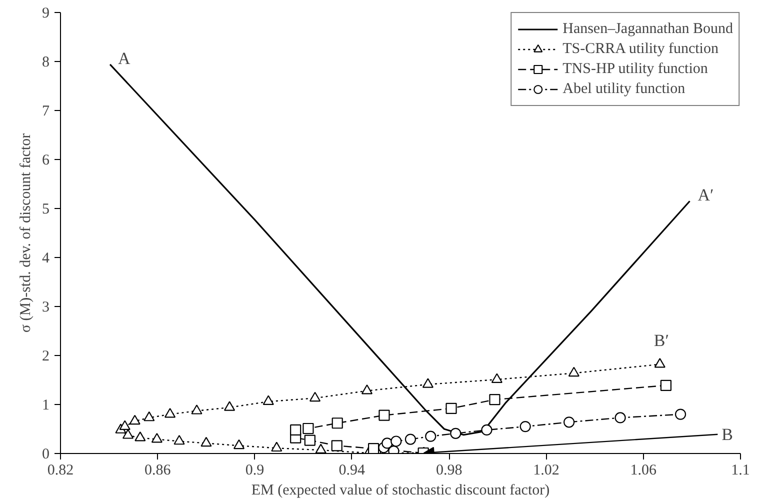  What do you see at coordinates (26, 233) in the screenshot?
I see `y-axis-title: σ (M)-std. dev. of discount factor` at bounding box center [26, 233].